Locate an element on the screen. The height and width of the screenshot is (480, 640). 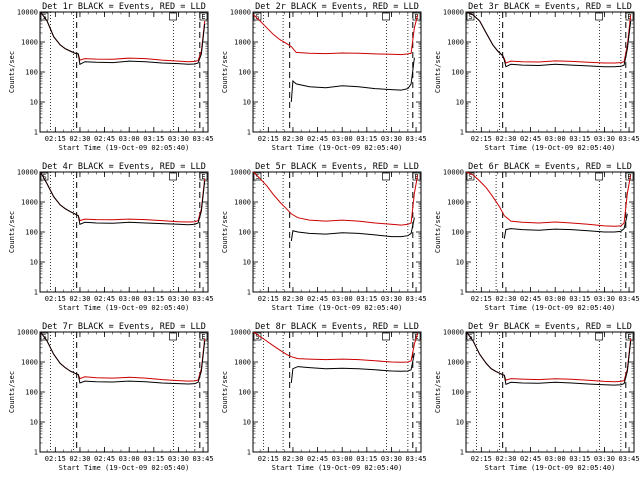
end-marker-box is located at coordinates (203, 16).